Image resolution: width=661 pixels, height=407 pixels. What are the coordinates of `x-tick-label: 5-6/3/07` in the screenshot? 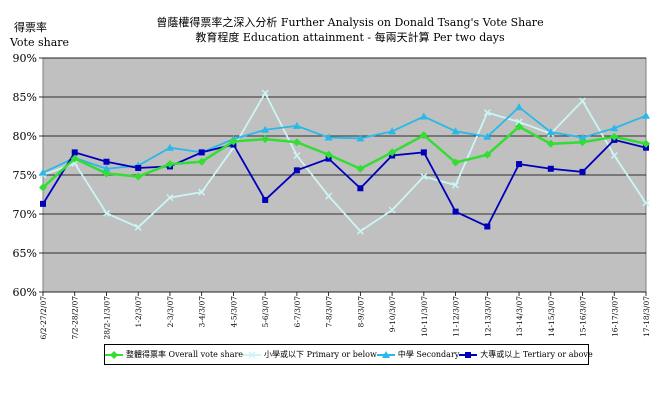 It's located at (265, 312).